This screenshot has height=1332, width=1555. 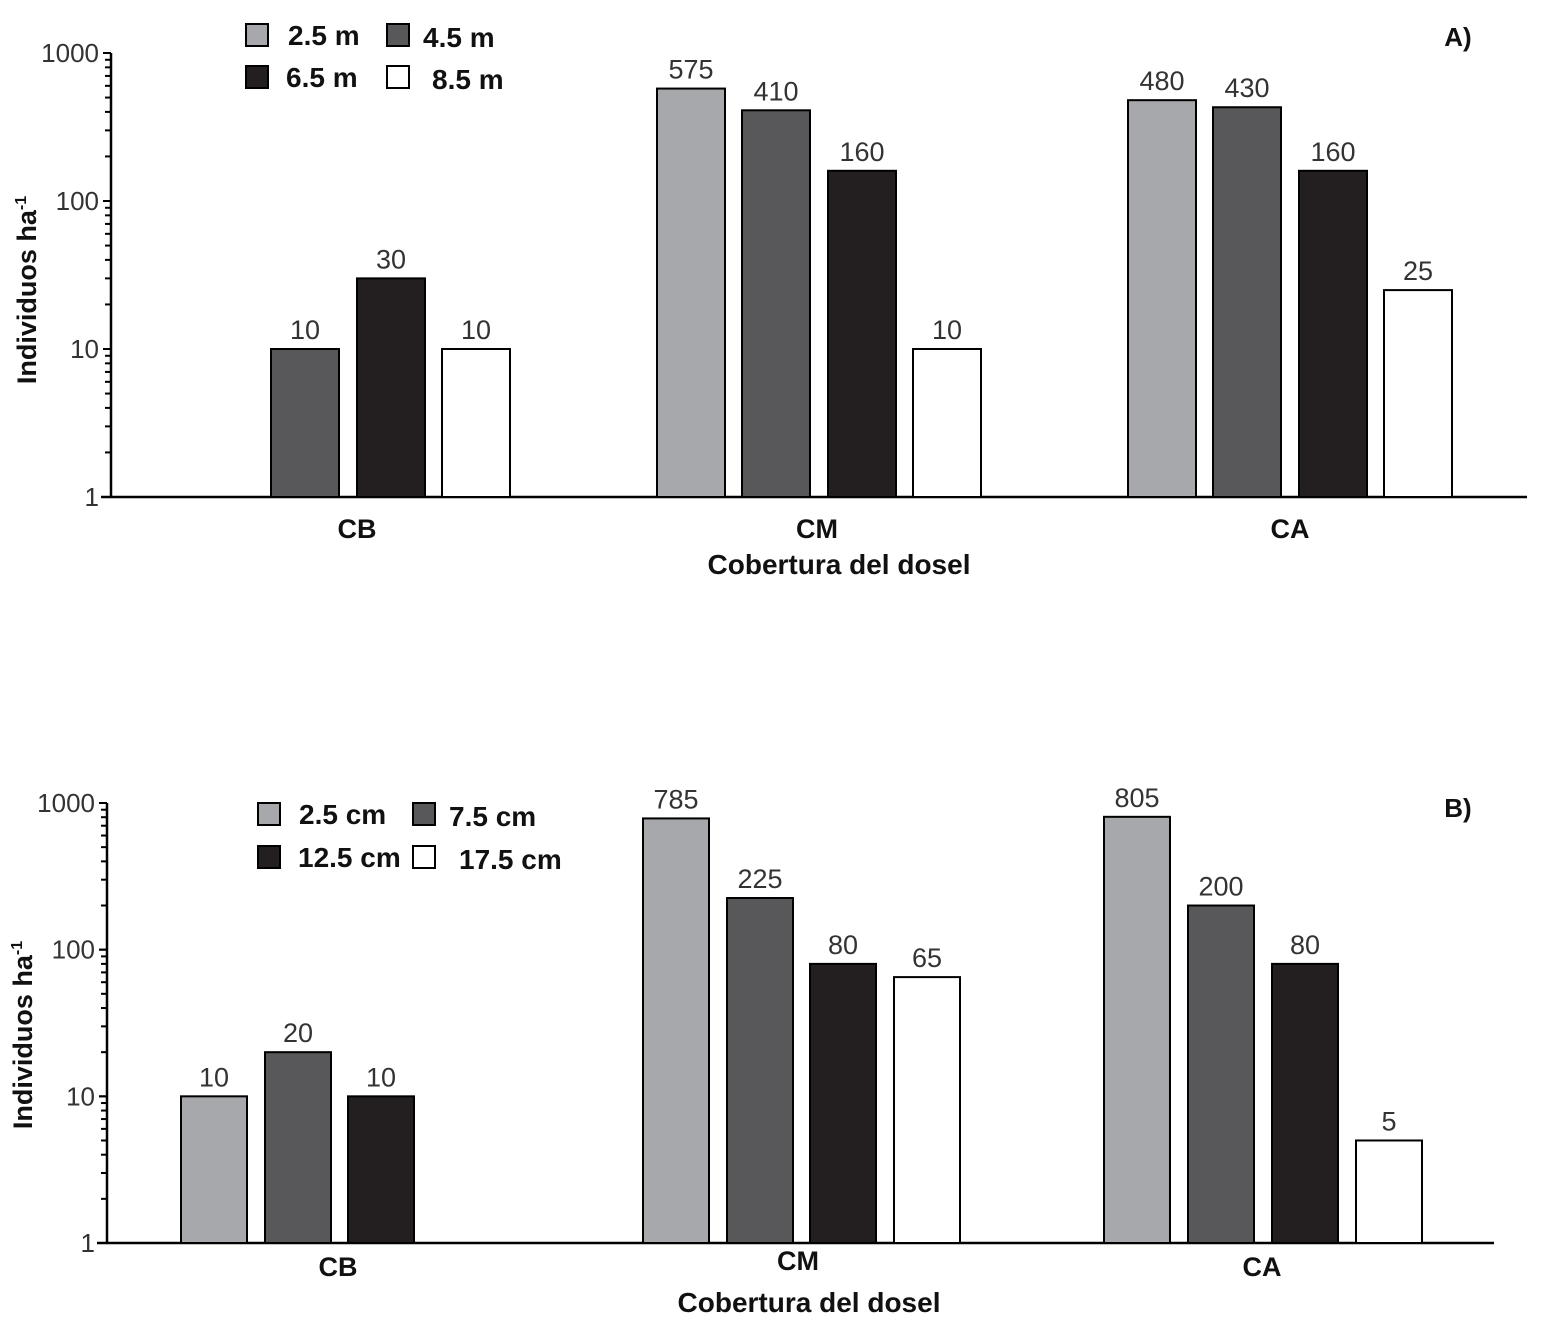 I want to click on legend-label: 12.5 cm, so click(x=349, y=857).